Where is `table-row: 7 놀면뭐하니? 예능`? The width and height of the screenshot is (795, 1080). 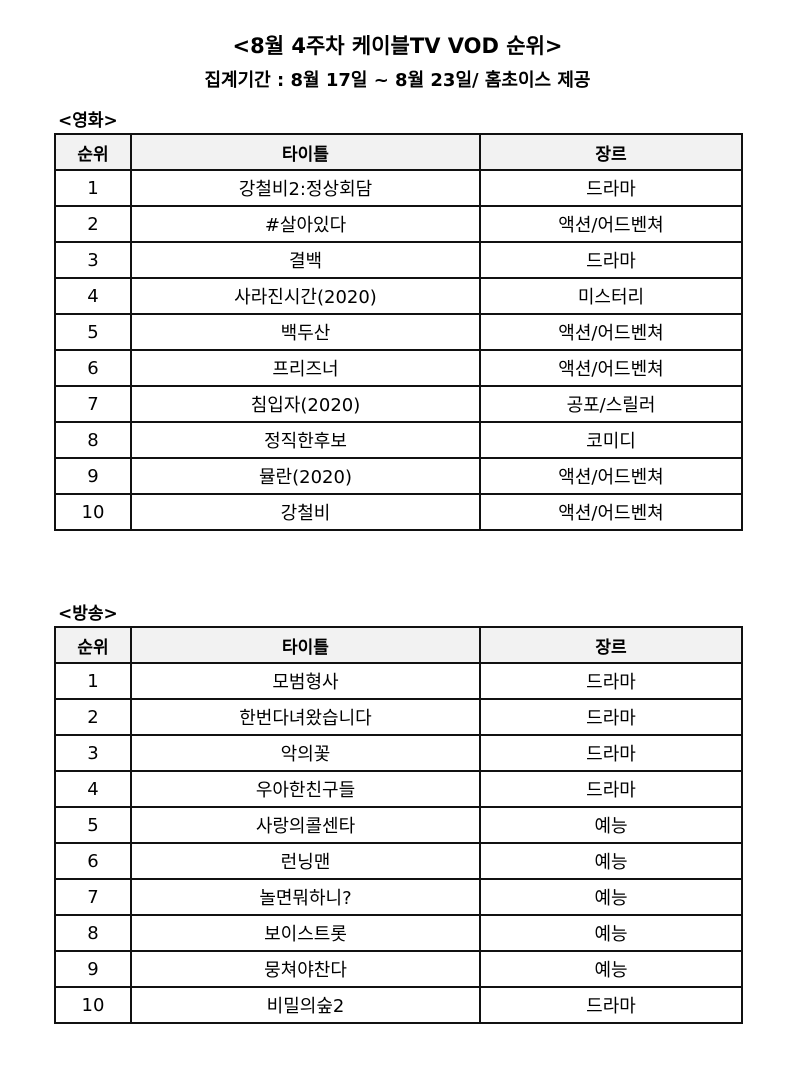 table-row: 7 놀면뭐하니? 예능 is located at coordinates (398, 897).